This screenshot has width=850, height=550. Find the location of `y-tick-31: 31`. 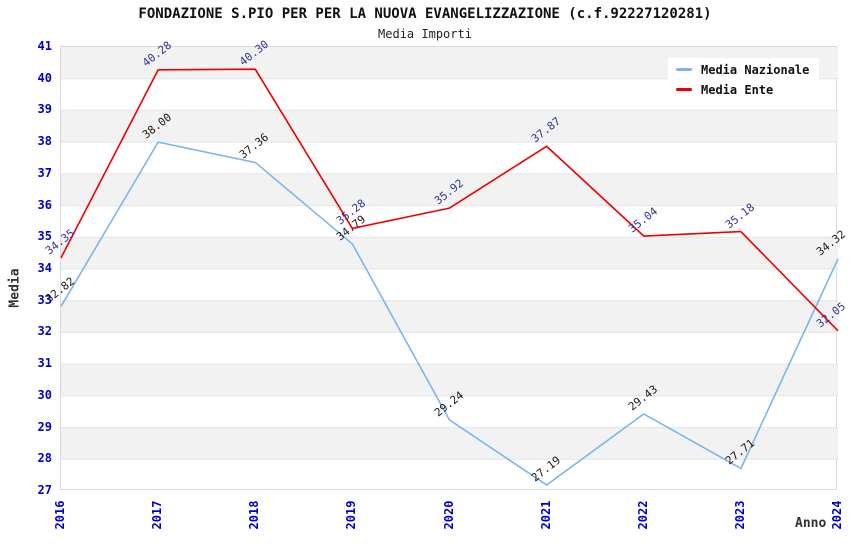

y-tick-31: 31 is located at coordinates (44, 363).